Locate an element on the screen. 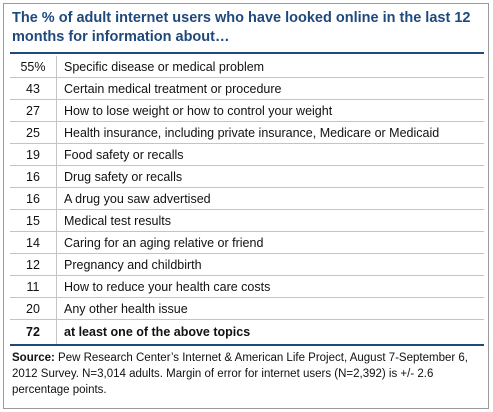  table-row: 15 Medical test results is located at coordinates (247, 220).